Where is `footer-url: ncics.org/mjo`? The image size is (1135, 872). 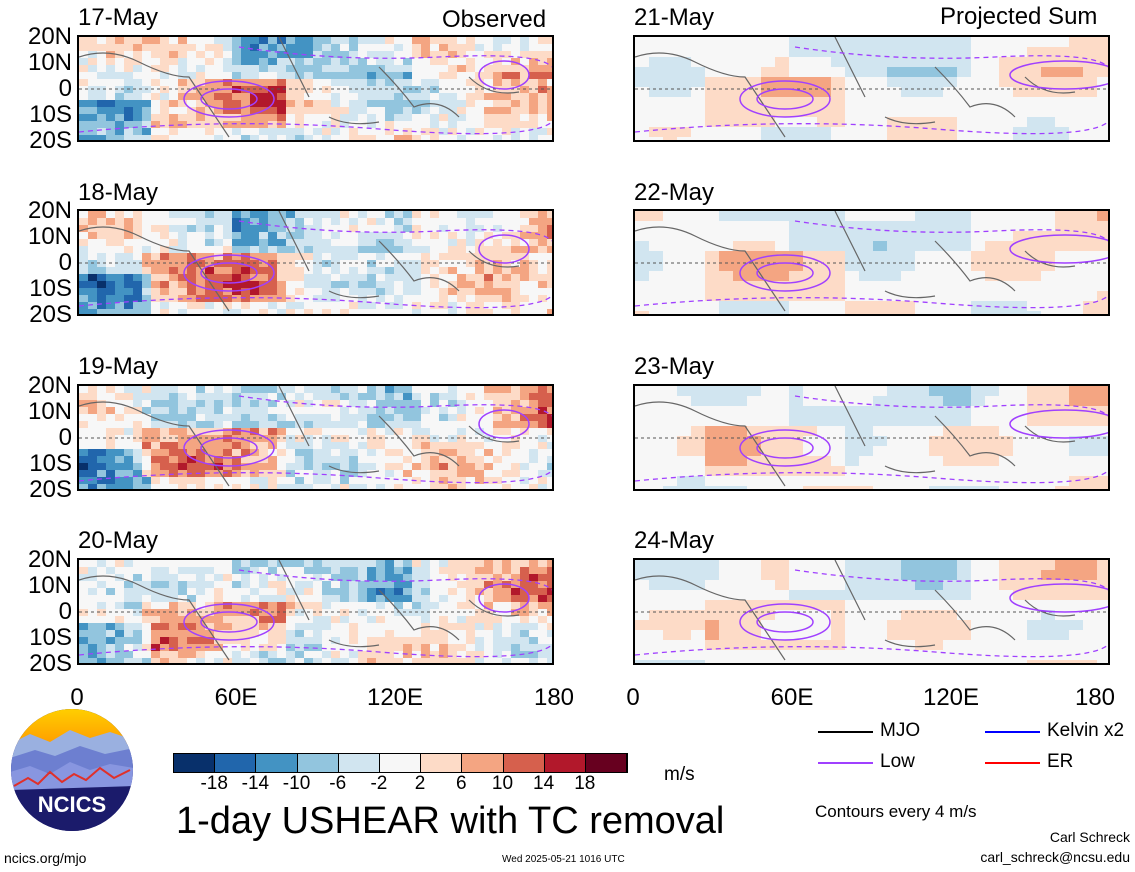 footer-url: ncics.org/mjo is located at coordinates (45, 858).